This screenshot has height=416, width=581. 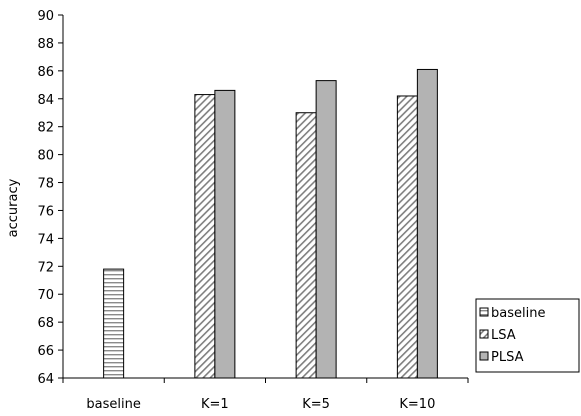 I want to click on y-tick-label: 80, so click(x=45, y=156).